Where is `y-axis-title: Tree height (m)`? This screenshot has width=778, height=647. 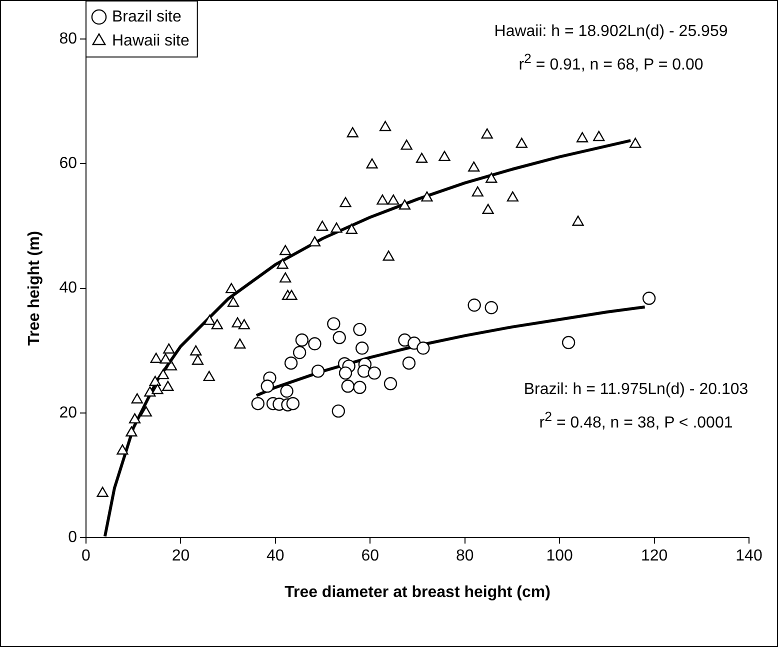
y-axis-title: Tree height (m) is located at coordinates (35, 288).